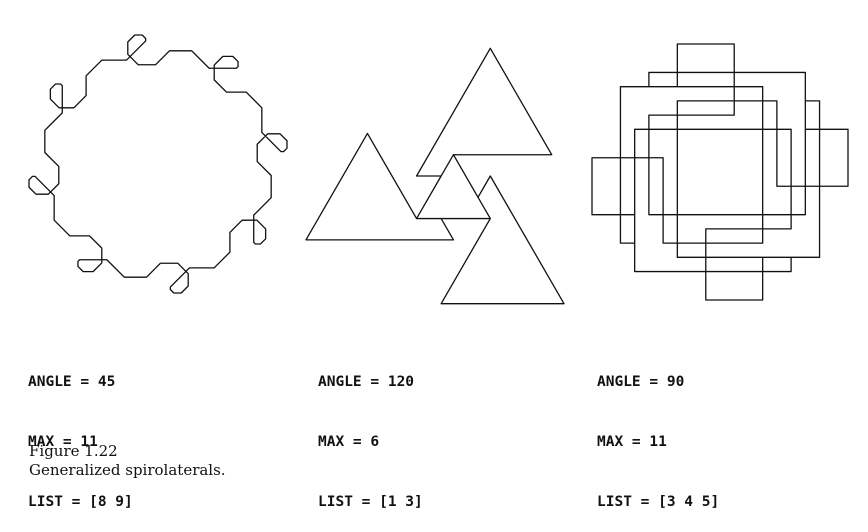 This screenshot has width=868, height=532. Describe the element at coordinates (80, 432) in the screenshot. I see `panel-1-parameters: ANGLE = 45 MAX = 11 LIST = [8 9]` at that location.